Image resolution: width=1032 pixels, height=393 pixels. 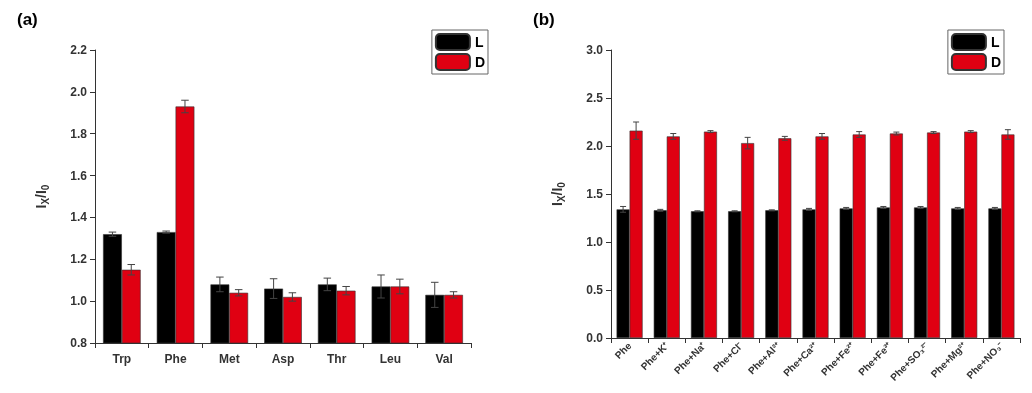 What do you see at coordinates (122, 359) in the screenshot?
I see `x-tick-label: Trp` at bounding box center [122, 359].